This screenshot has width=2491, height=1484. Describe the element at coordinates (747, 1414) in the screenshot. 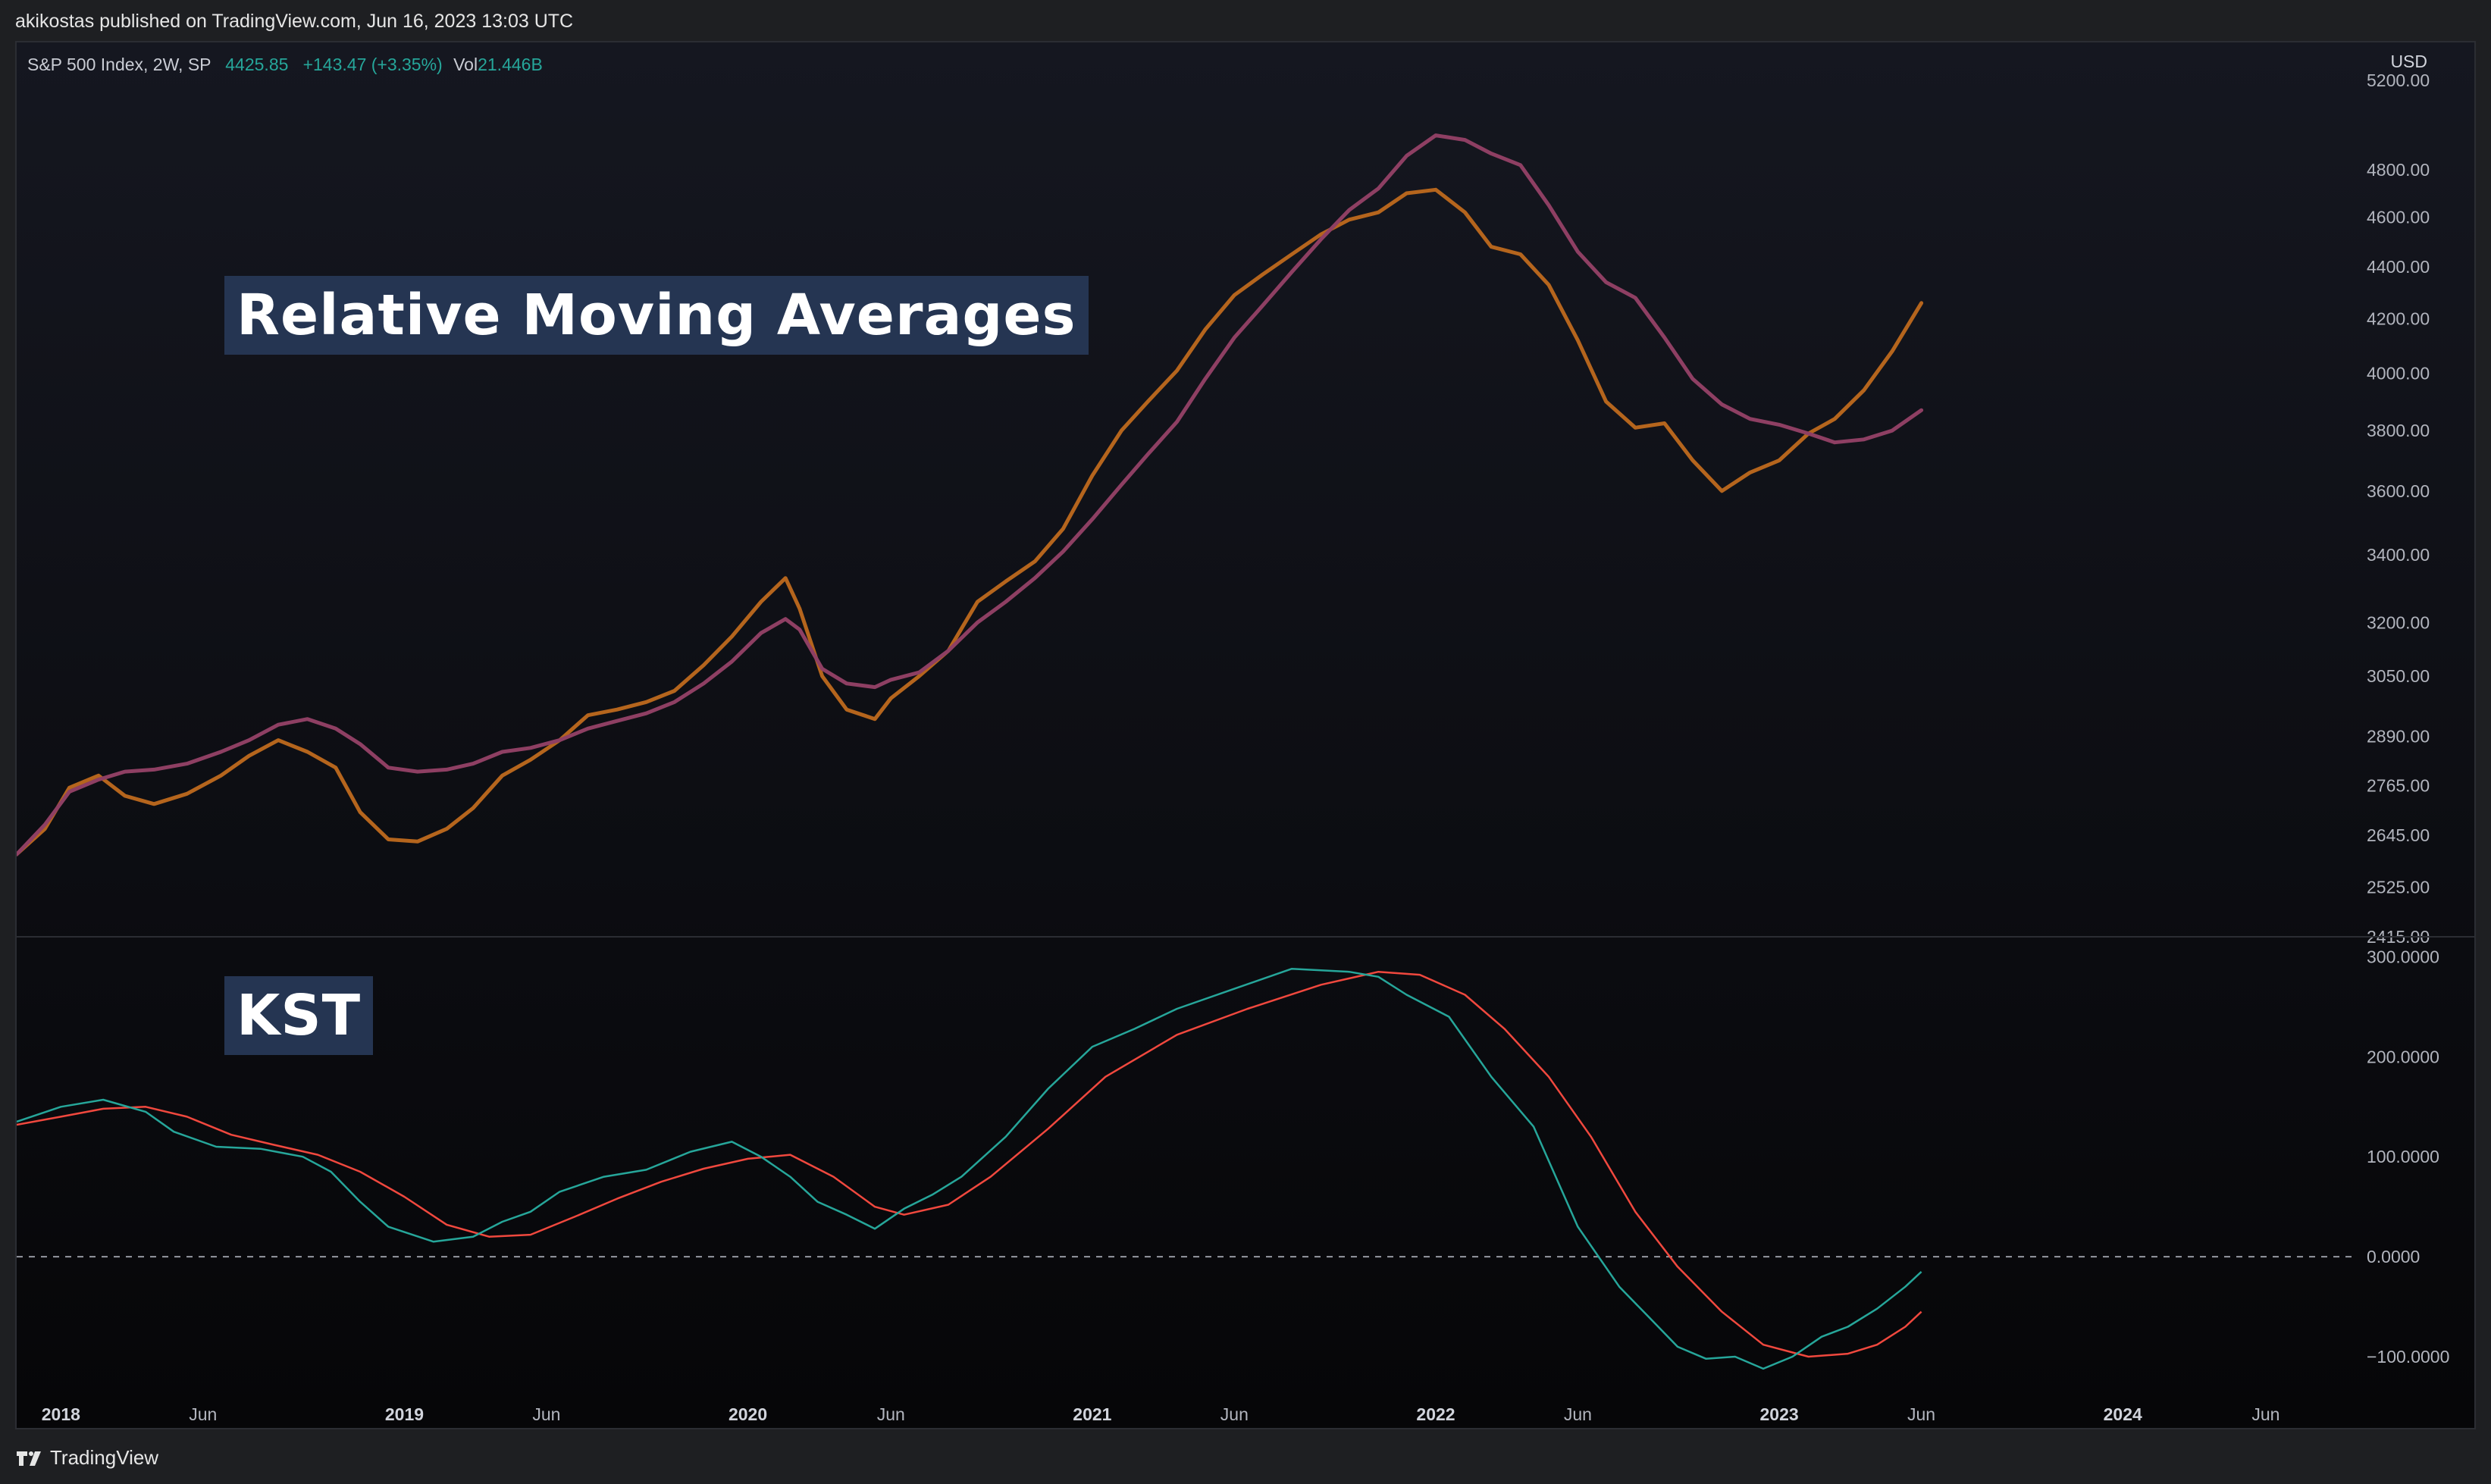

I see `time-axis-tick: 2020` at that location.